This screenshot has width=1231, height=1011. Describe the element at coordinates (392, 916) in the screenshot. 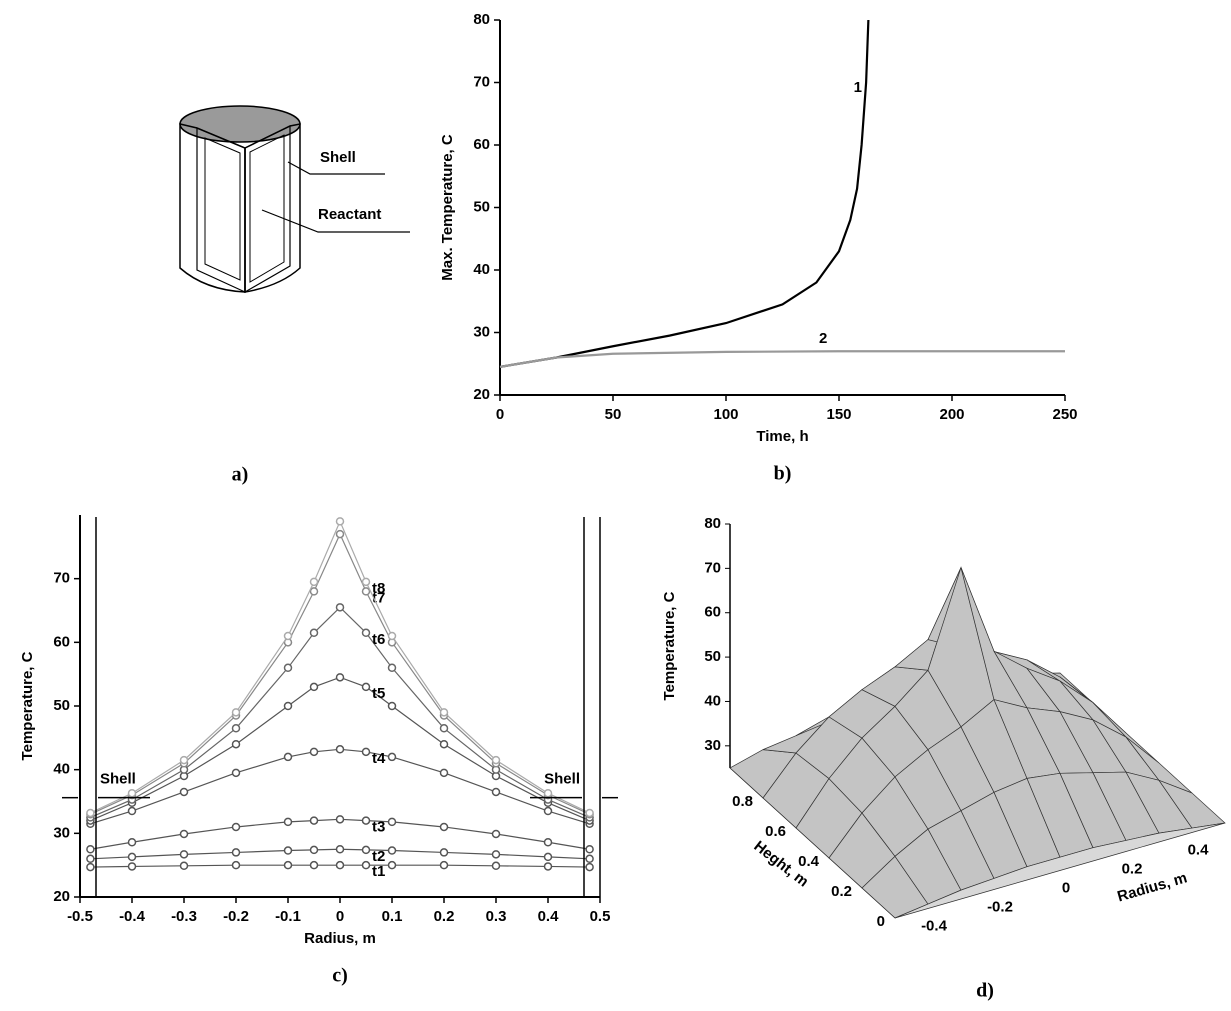

I see `x-tick-label: 0.1` at that location.